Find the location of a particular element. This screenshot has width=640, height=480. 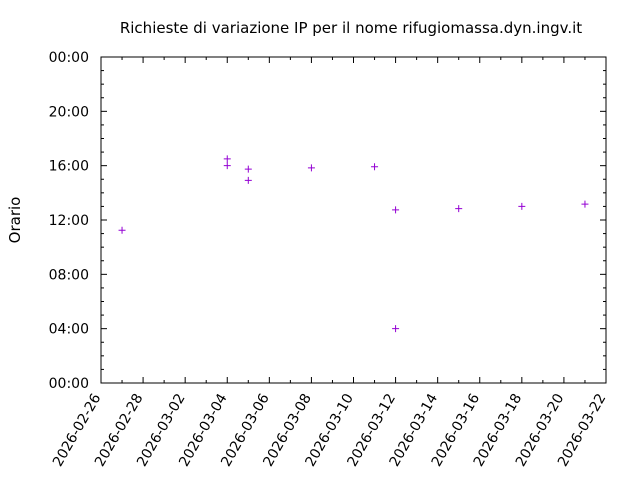

y-tick-label: 16:00 is located at coordinates (69, 167).